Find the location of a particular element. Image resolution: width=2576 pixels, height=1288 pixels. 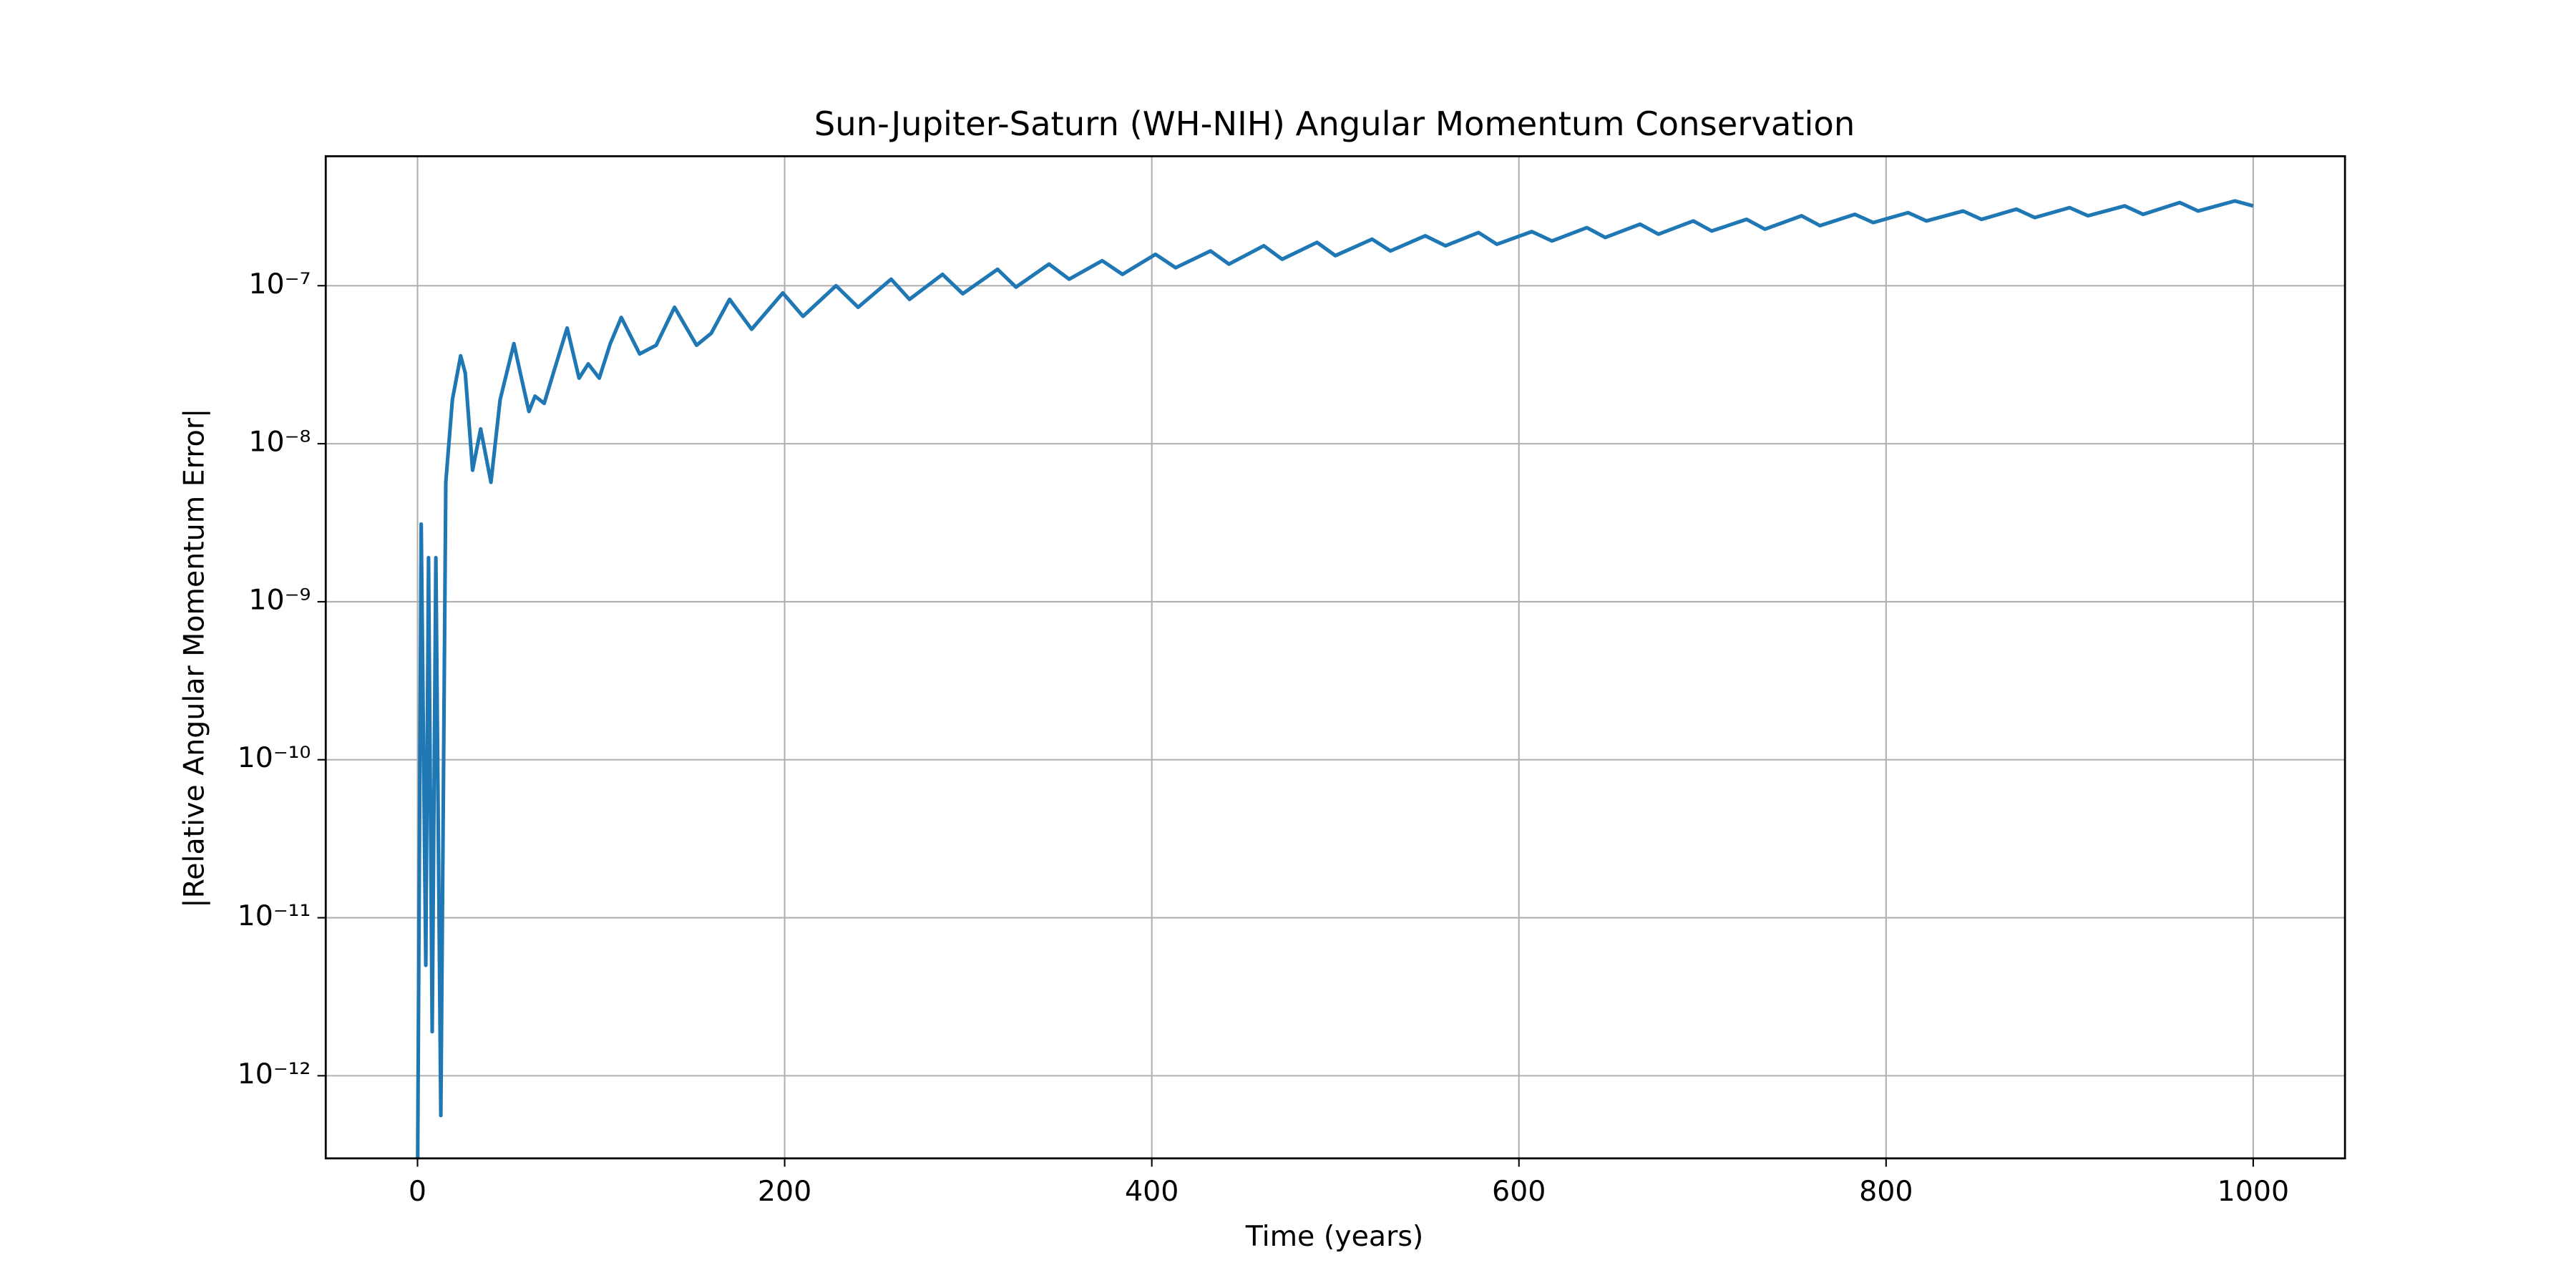

x-tick-label: 0 is located at coordinates (417, 1191).